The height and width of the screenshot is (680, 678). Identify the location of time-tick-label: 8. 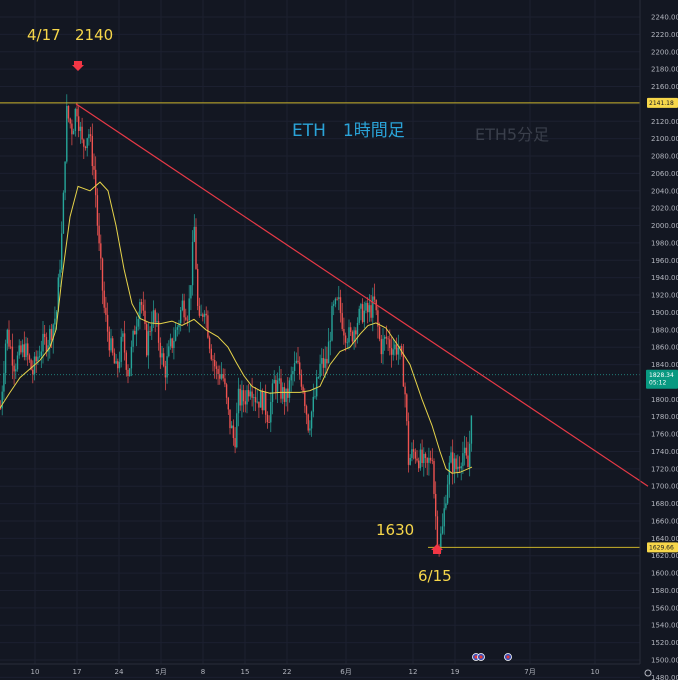
(203, 672).